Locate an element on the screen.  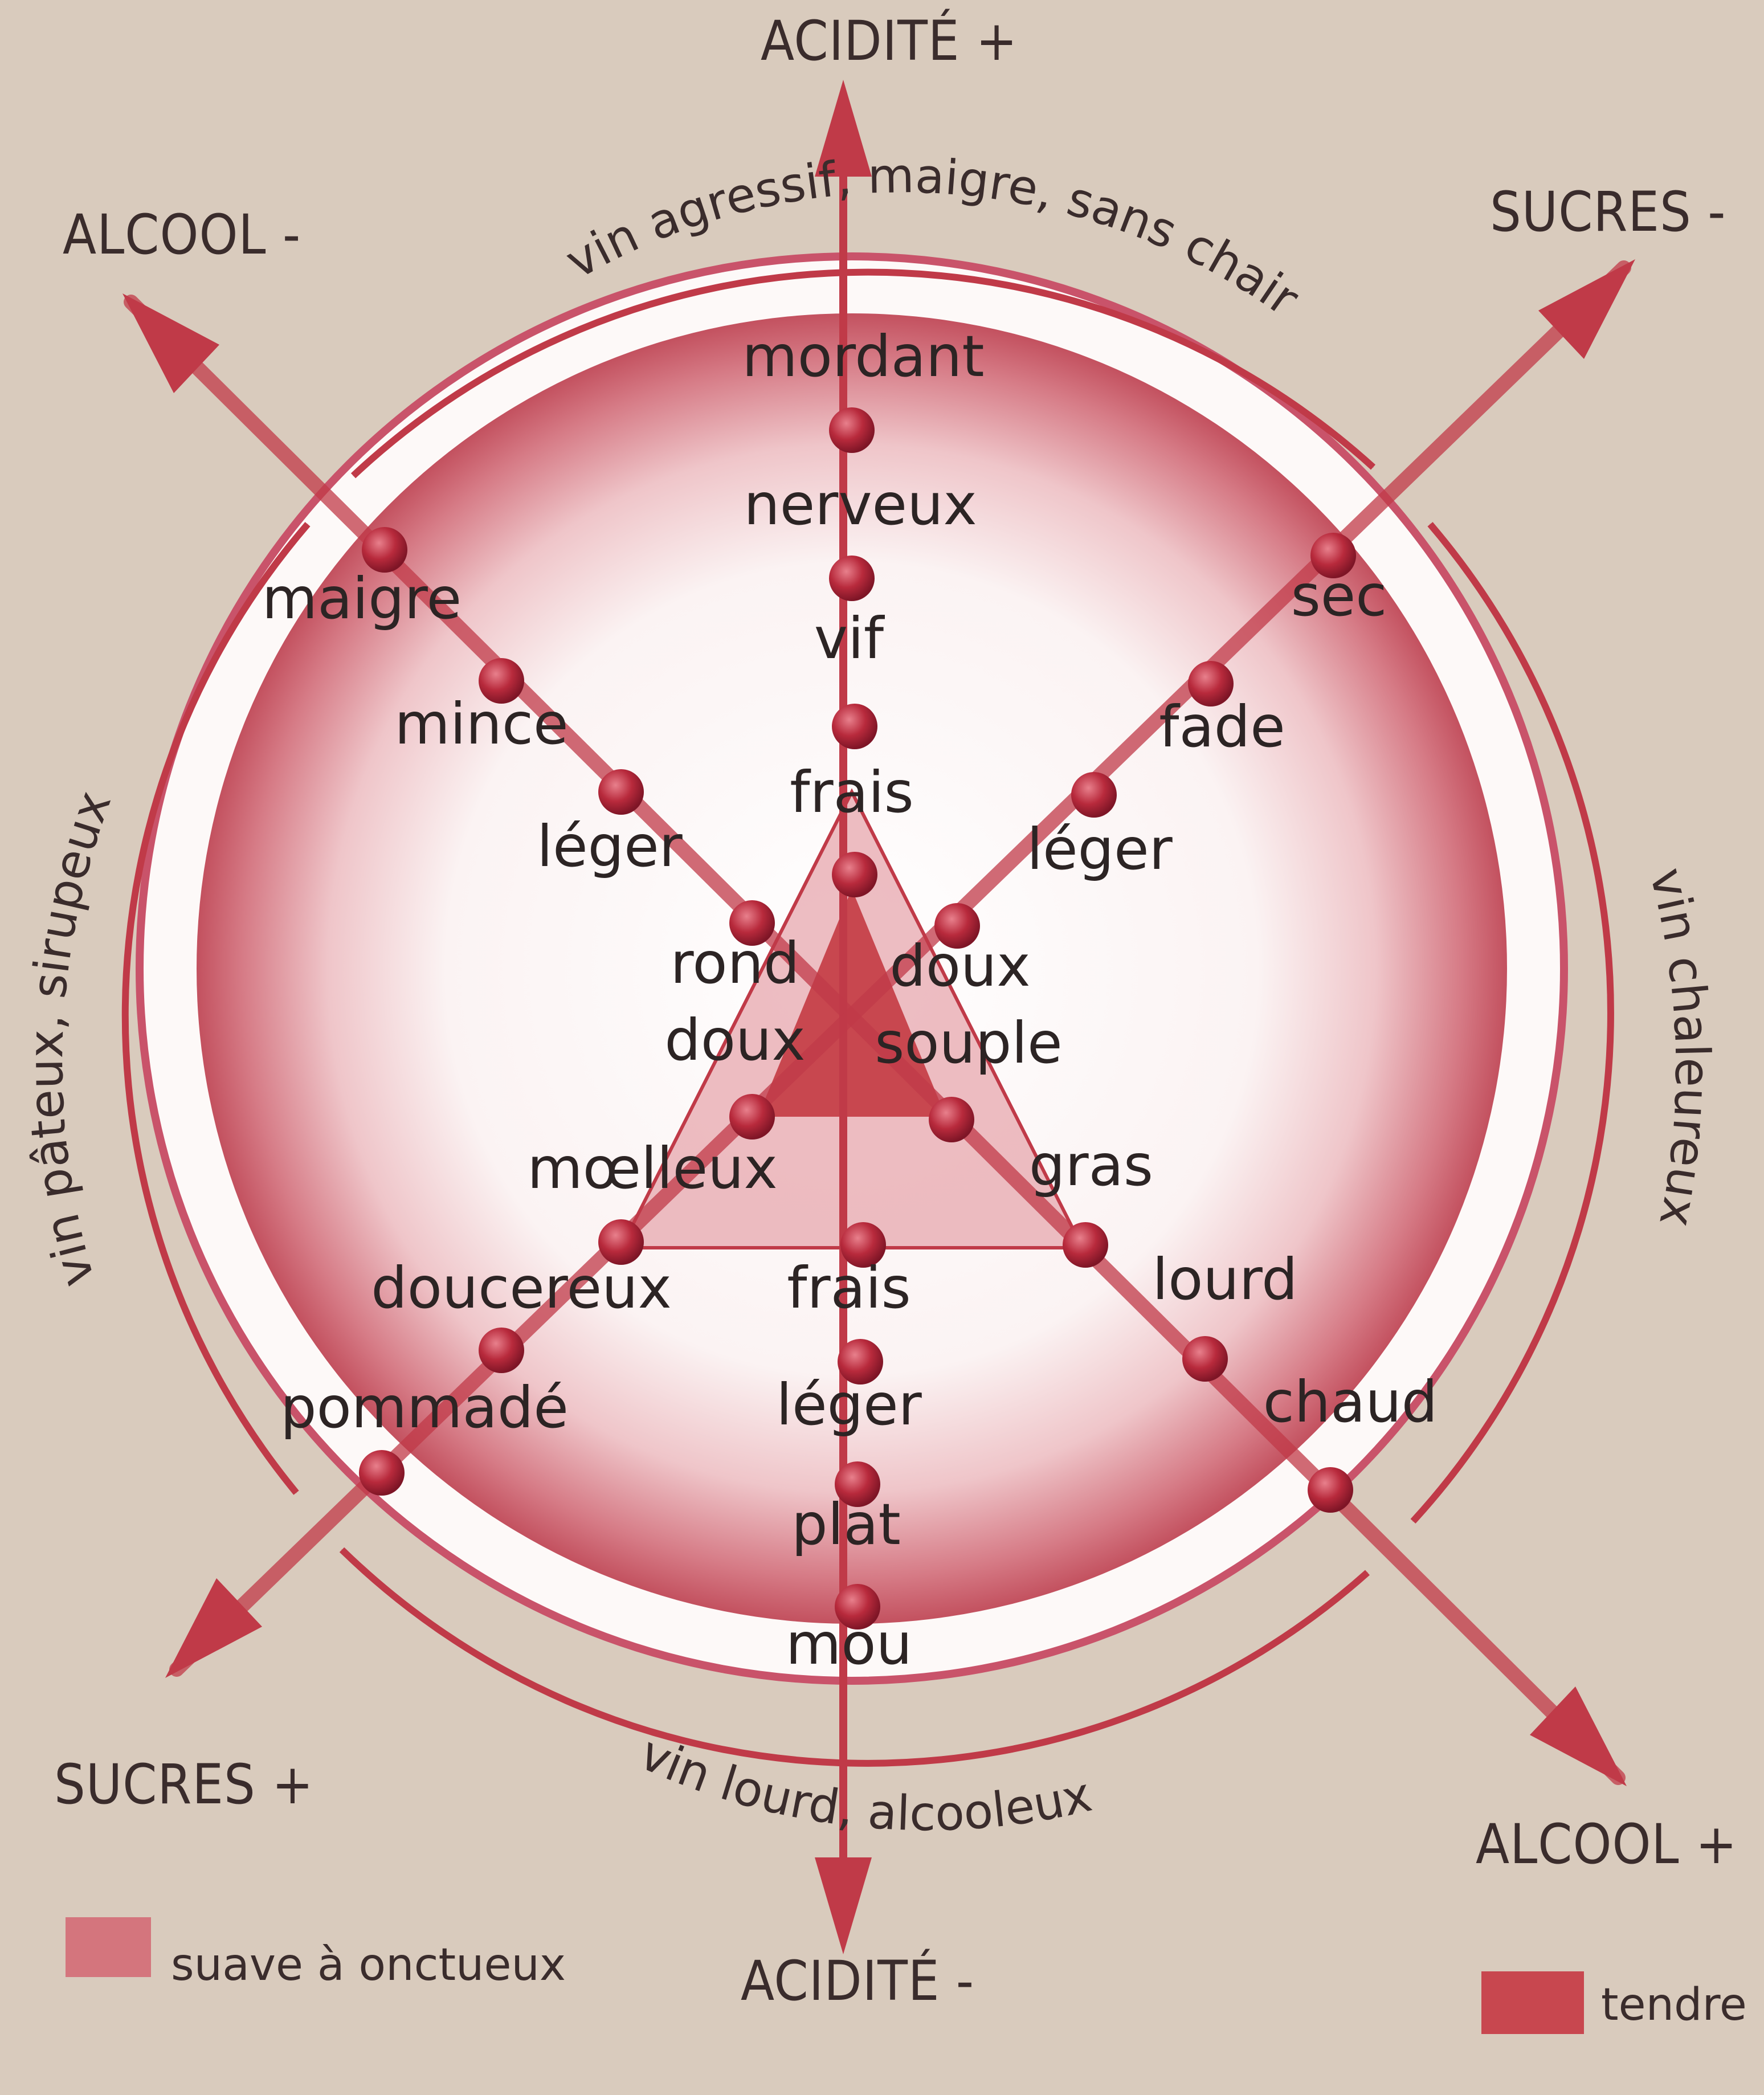
term-leger-bottom: léger is located at coordinates (849, 1405).